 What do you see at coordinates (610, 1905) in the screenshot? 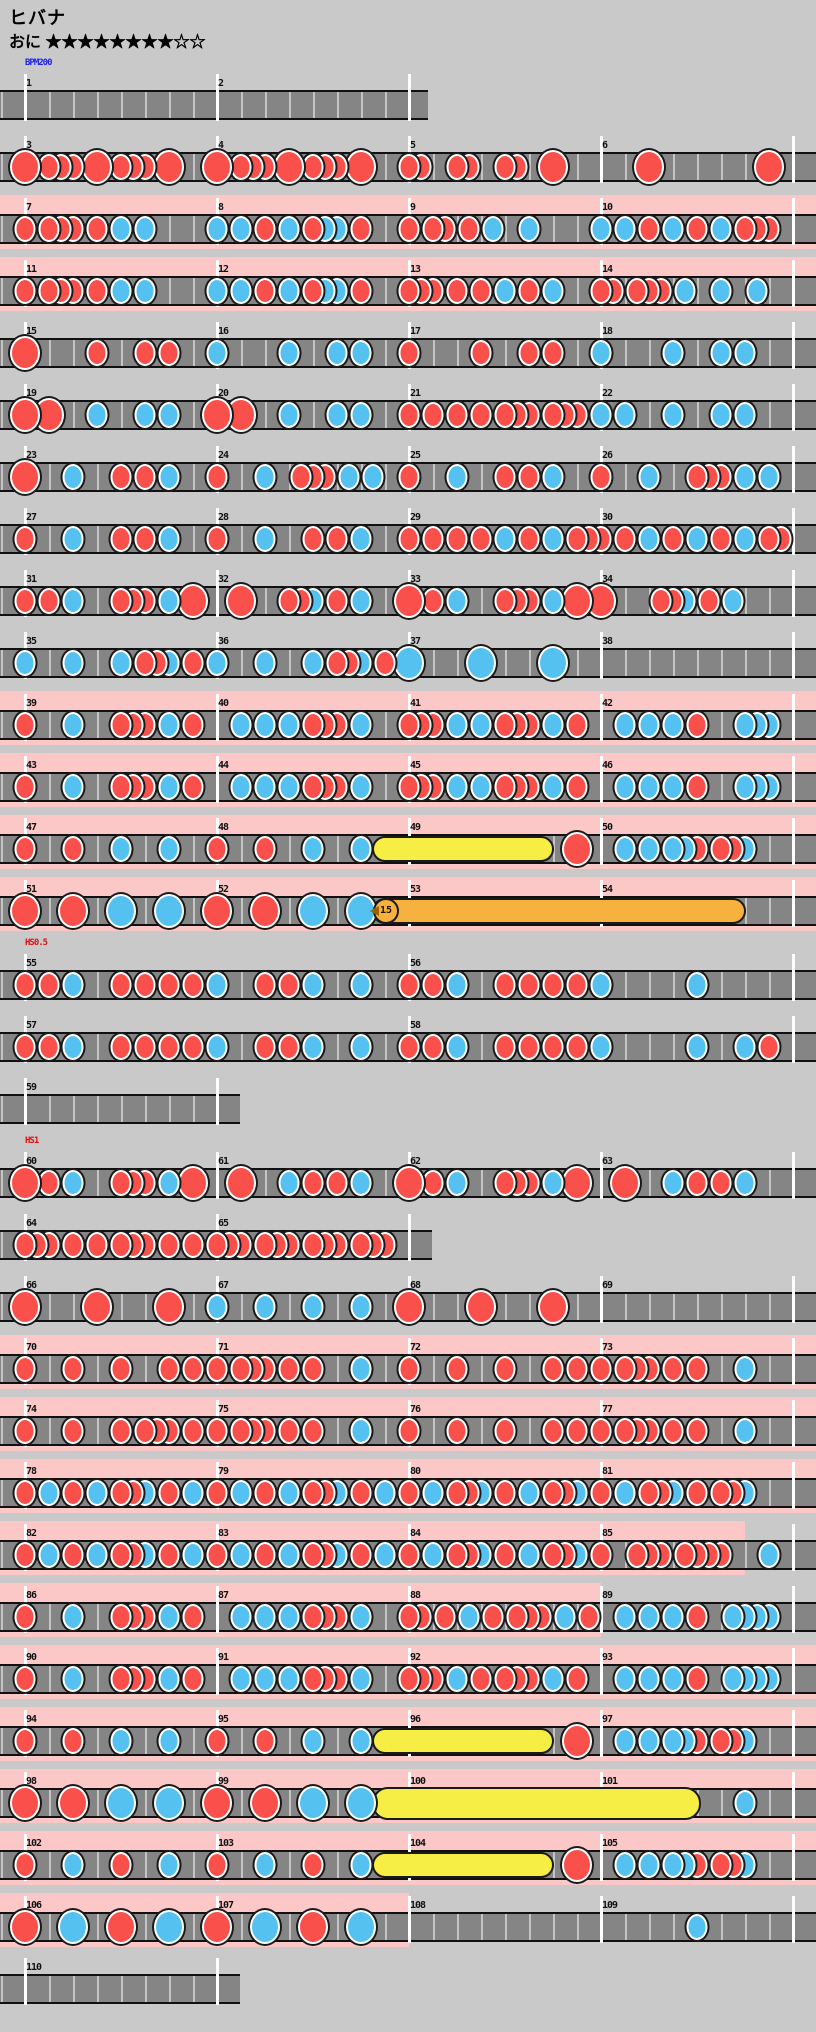
I see `measure-number: 109` at bounding box center [610, 1905].